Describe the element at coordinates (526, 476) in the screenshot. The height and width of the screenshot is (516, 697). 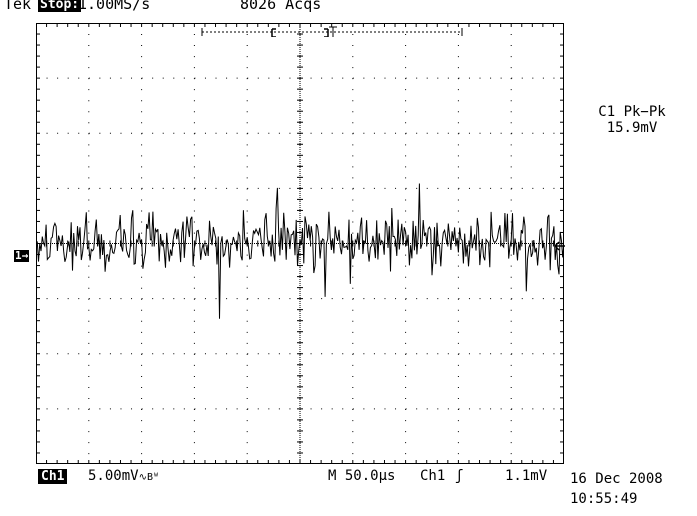
I see `trigger-level: 1.1mV` at that location.